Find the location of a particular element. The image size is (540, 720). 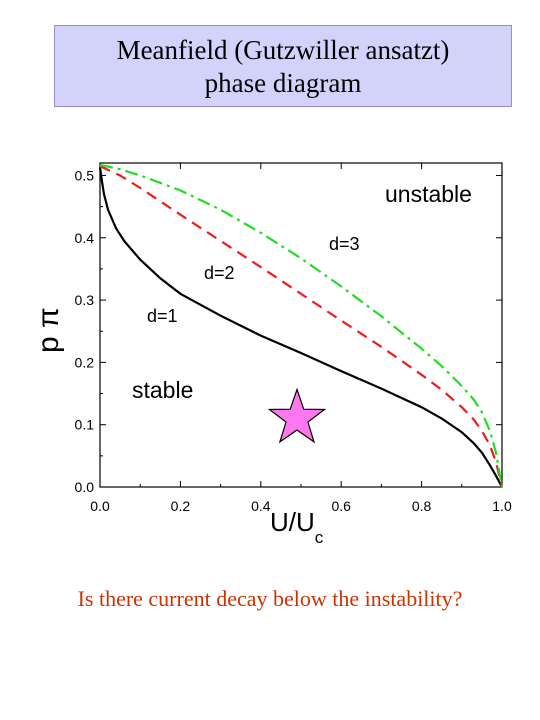

x-tick-label: 0.4 is located at coordinates (261, 506).